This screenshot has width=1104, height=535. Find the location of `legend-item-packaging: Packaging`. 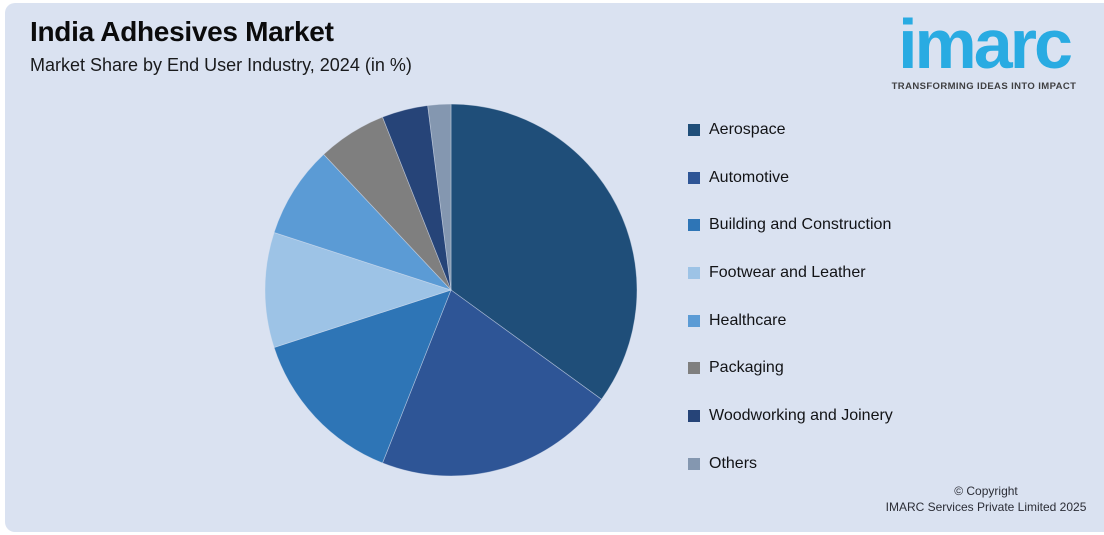

legend-item-packaging: Packaging is located at coordinates (790, 368).